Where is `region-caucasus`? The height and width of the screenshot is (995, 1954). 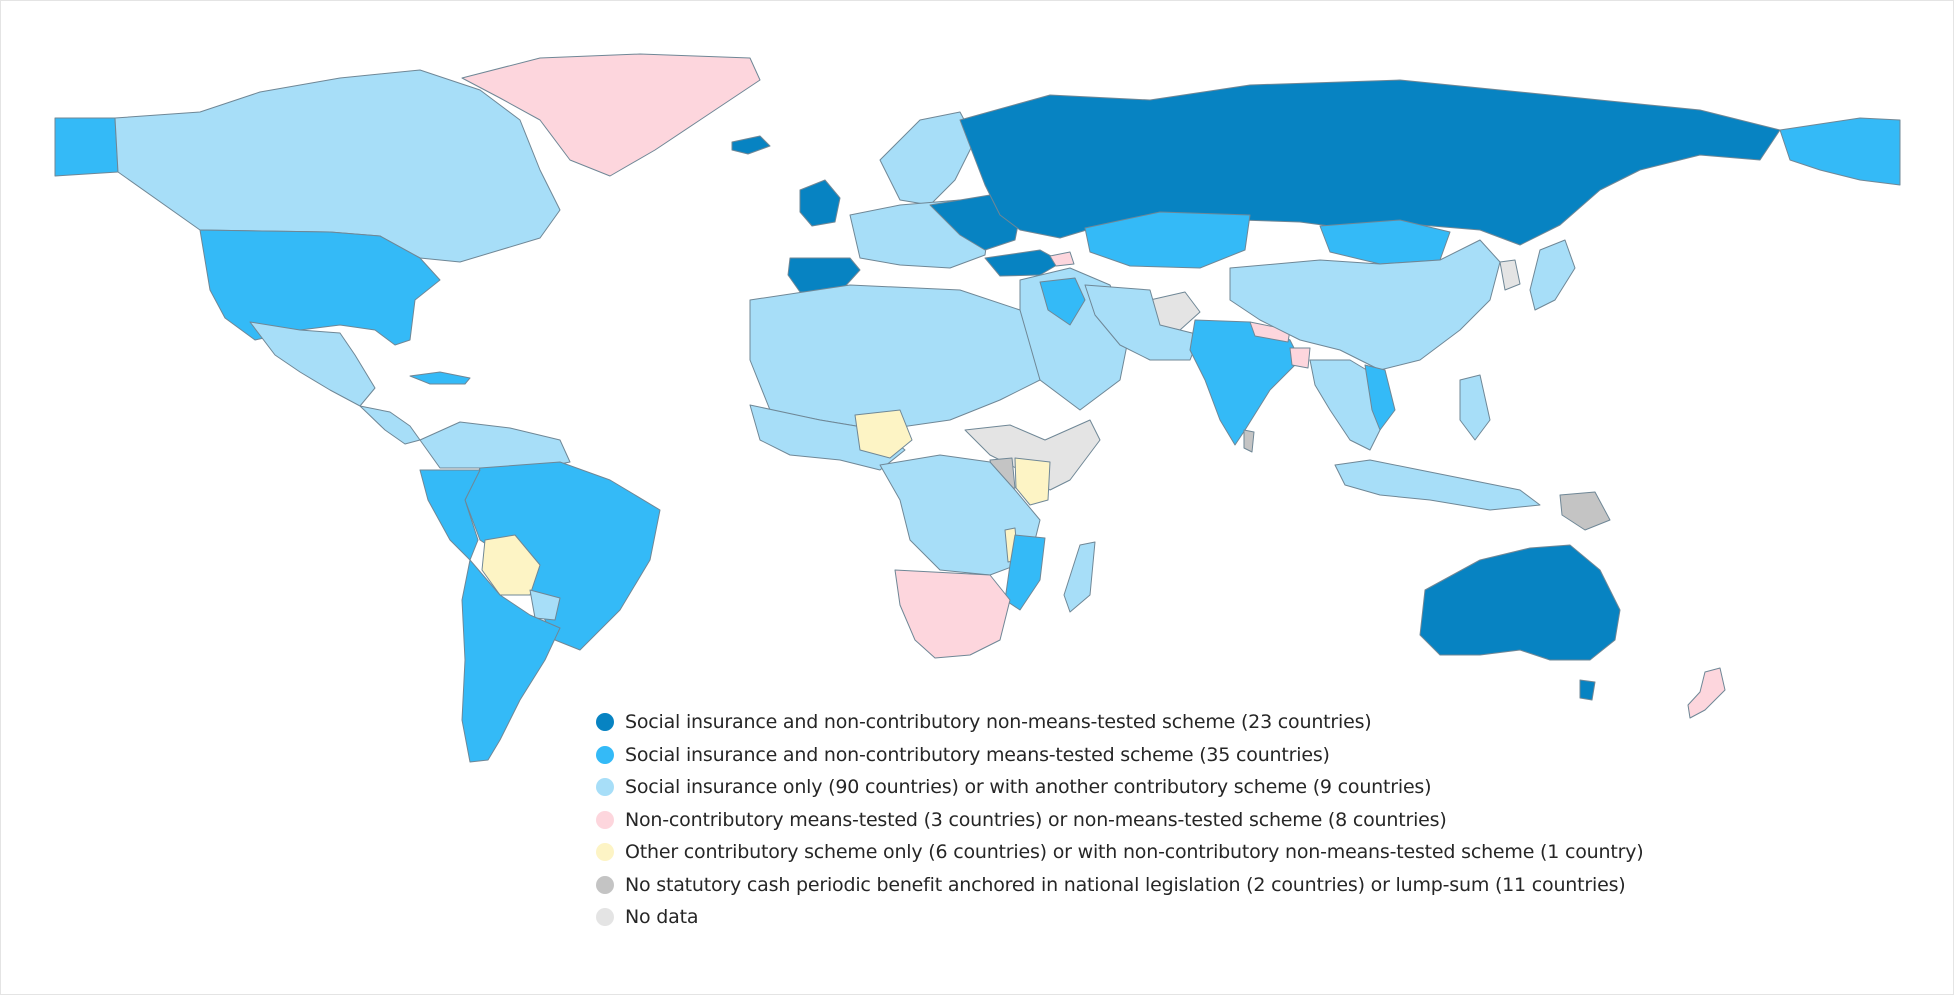
region-caucasus is located at coordinates (1062, 259).